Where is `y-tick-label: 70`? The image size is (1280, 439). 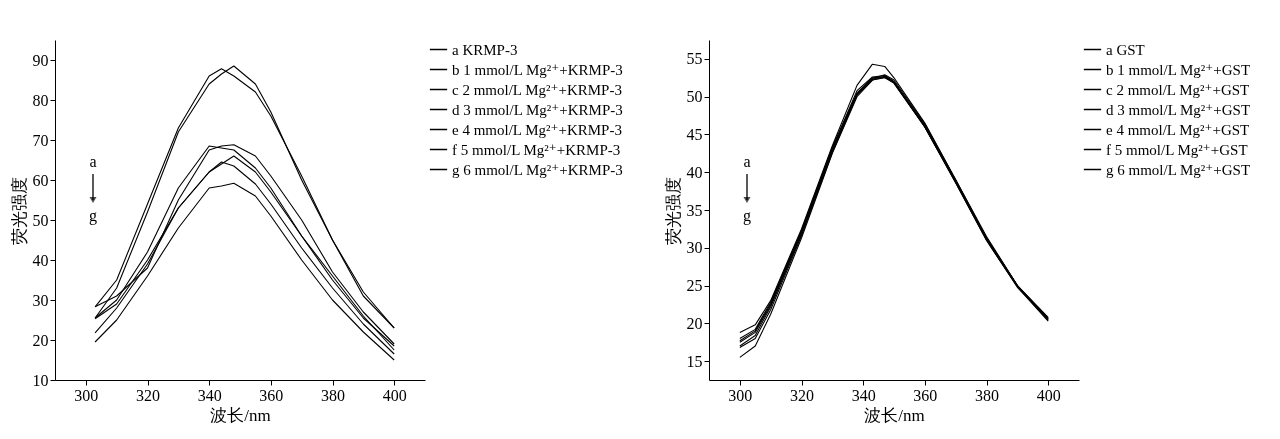 y-tick-label: 70 is located at coordinates (40, 140).